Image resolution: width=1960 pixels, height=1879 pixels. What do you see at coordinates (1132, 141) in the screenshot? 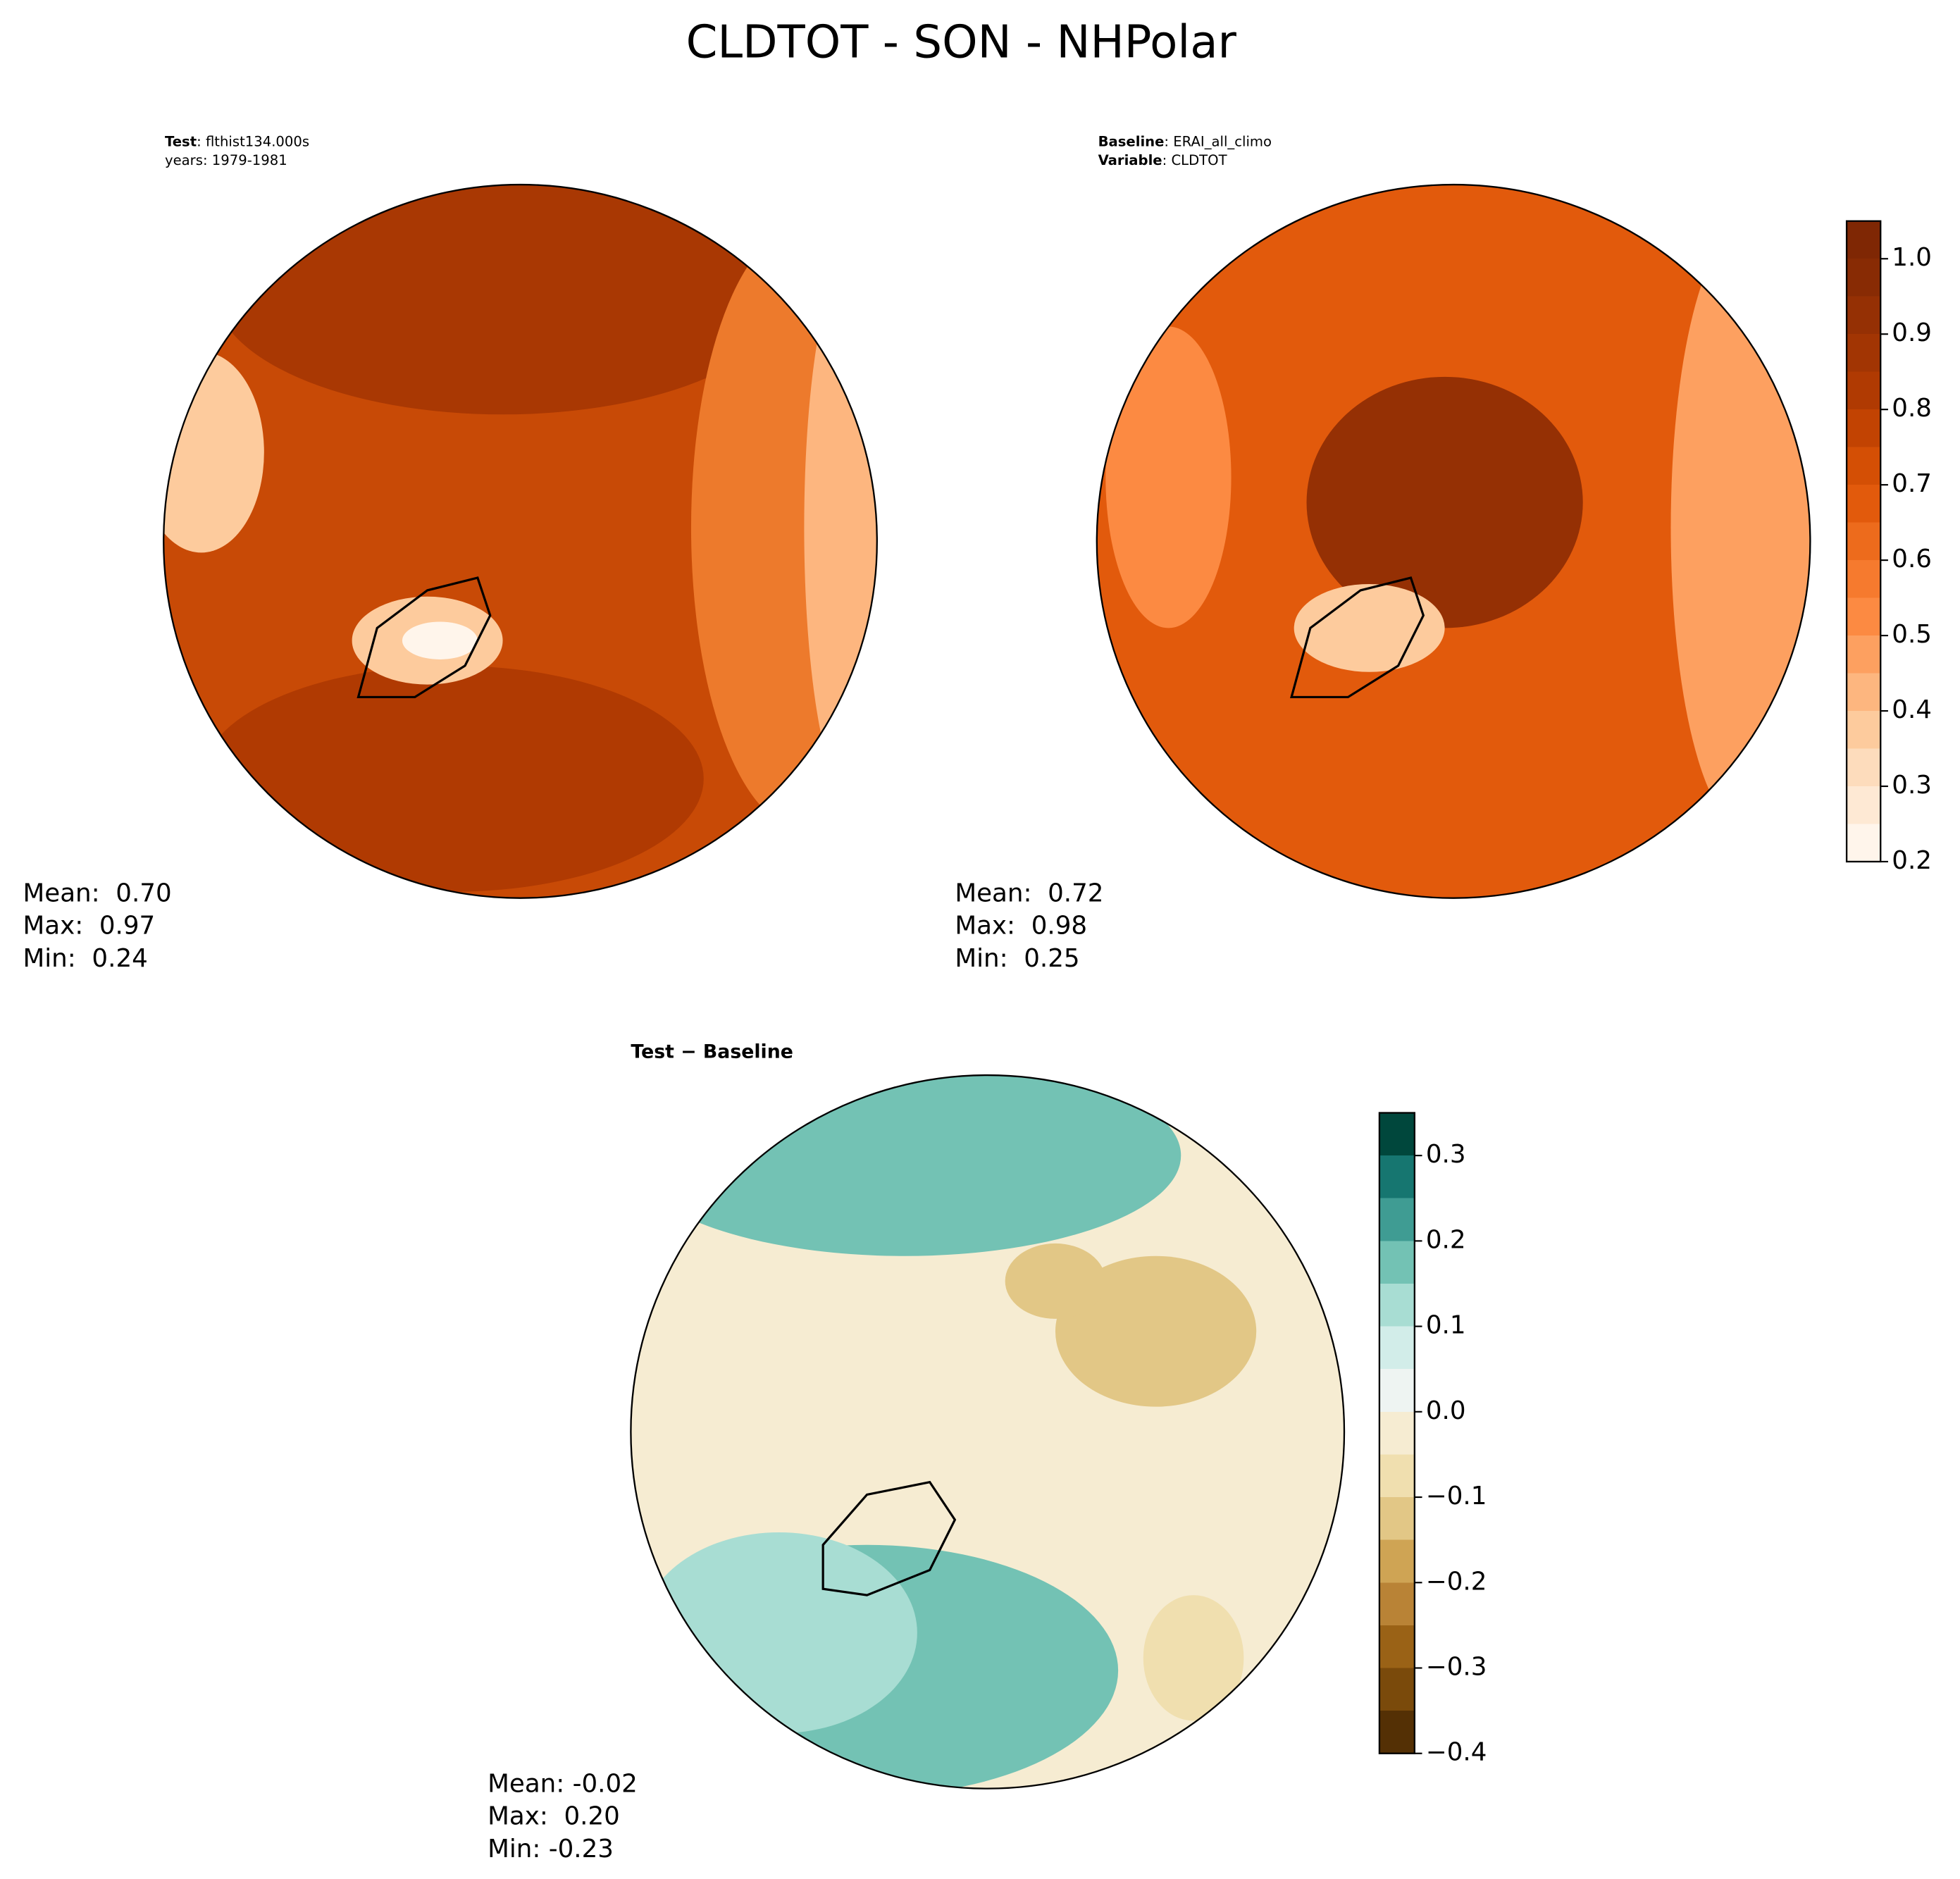
I see `annotation-key: Baseline` at bounding box center [1132, 141].